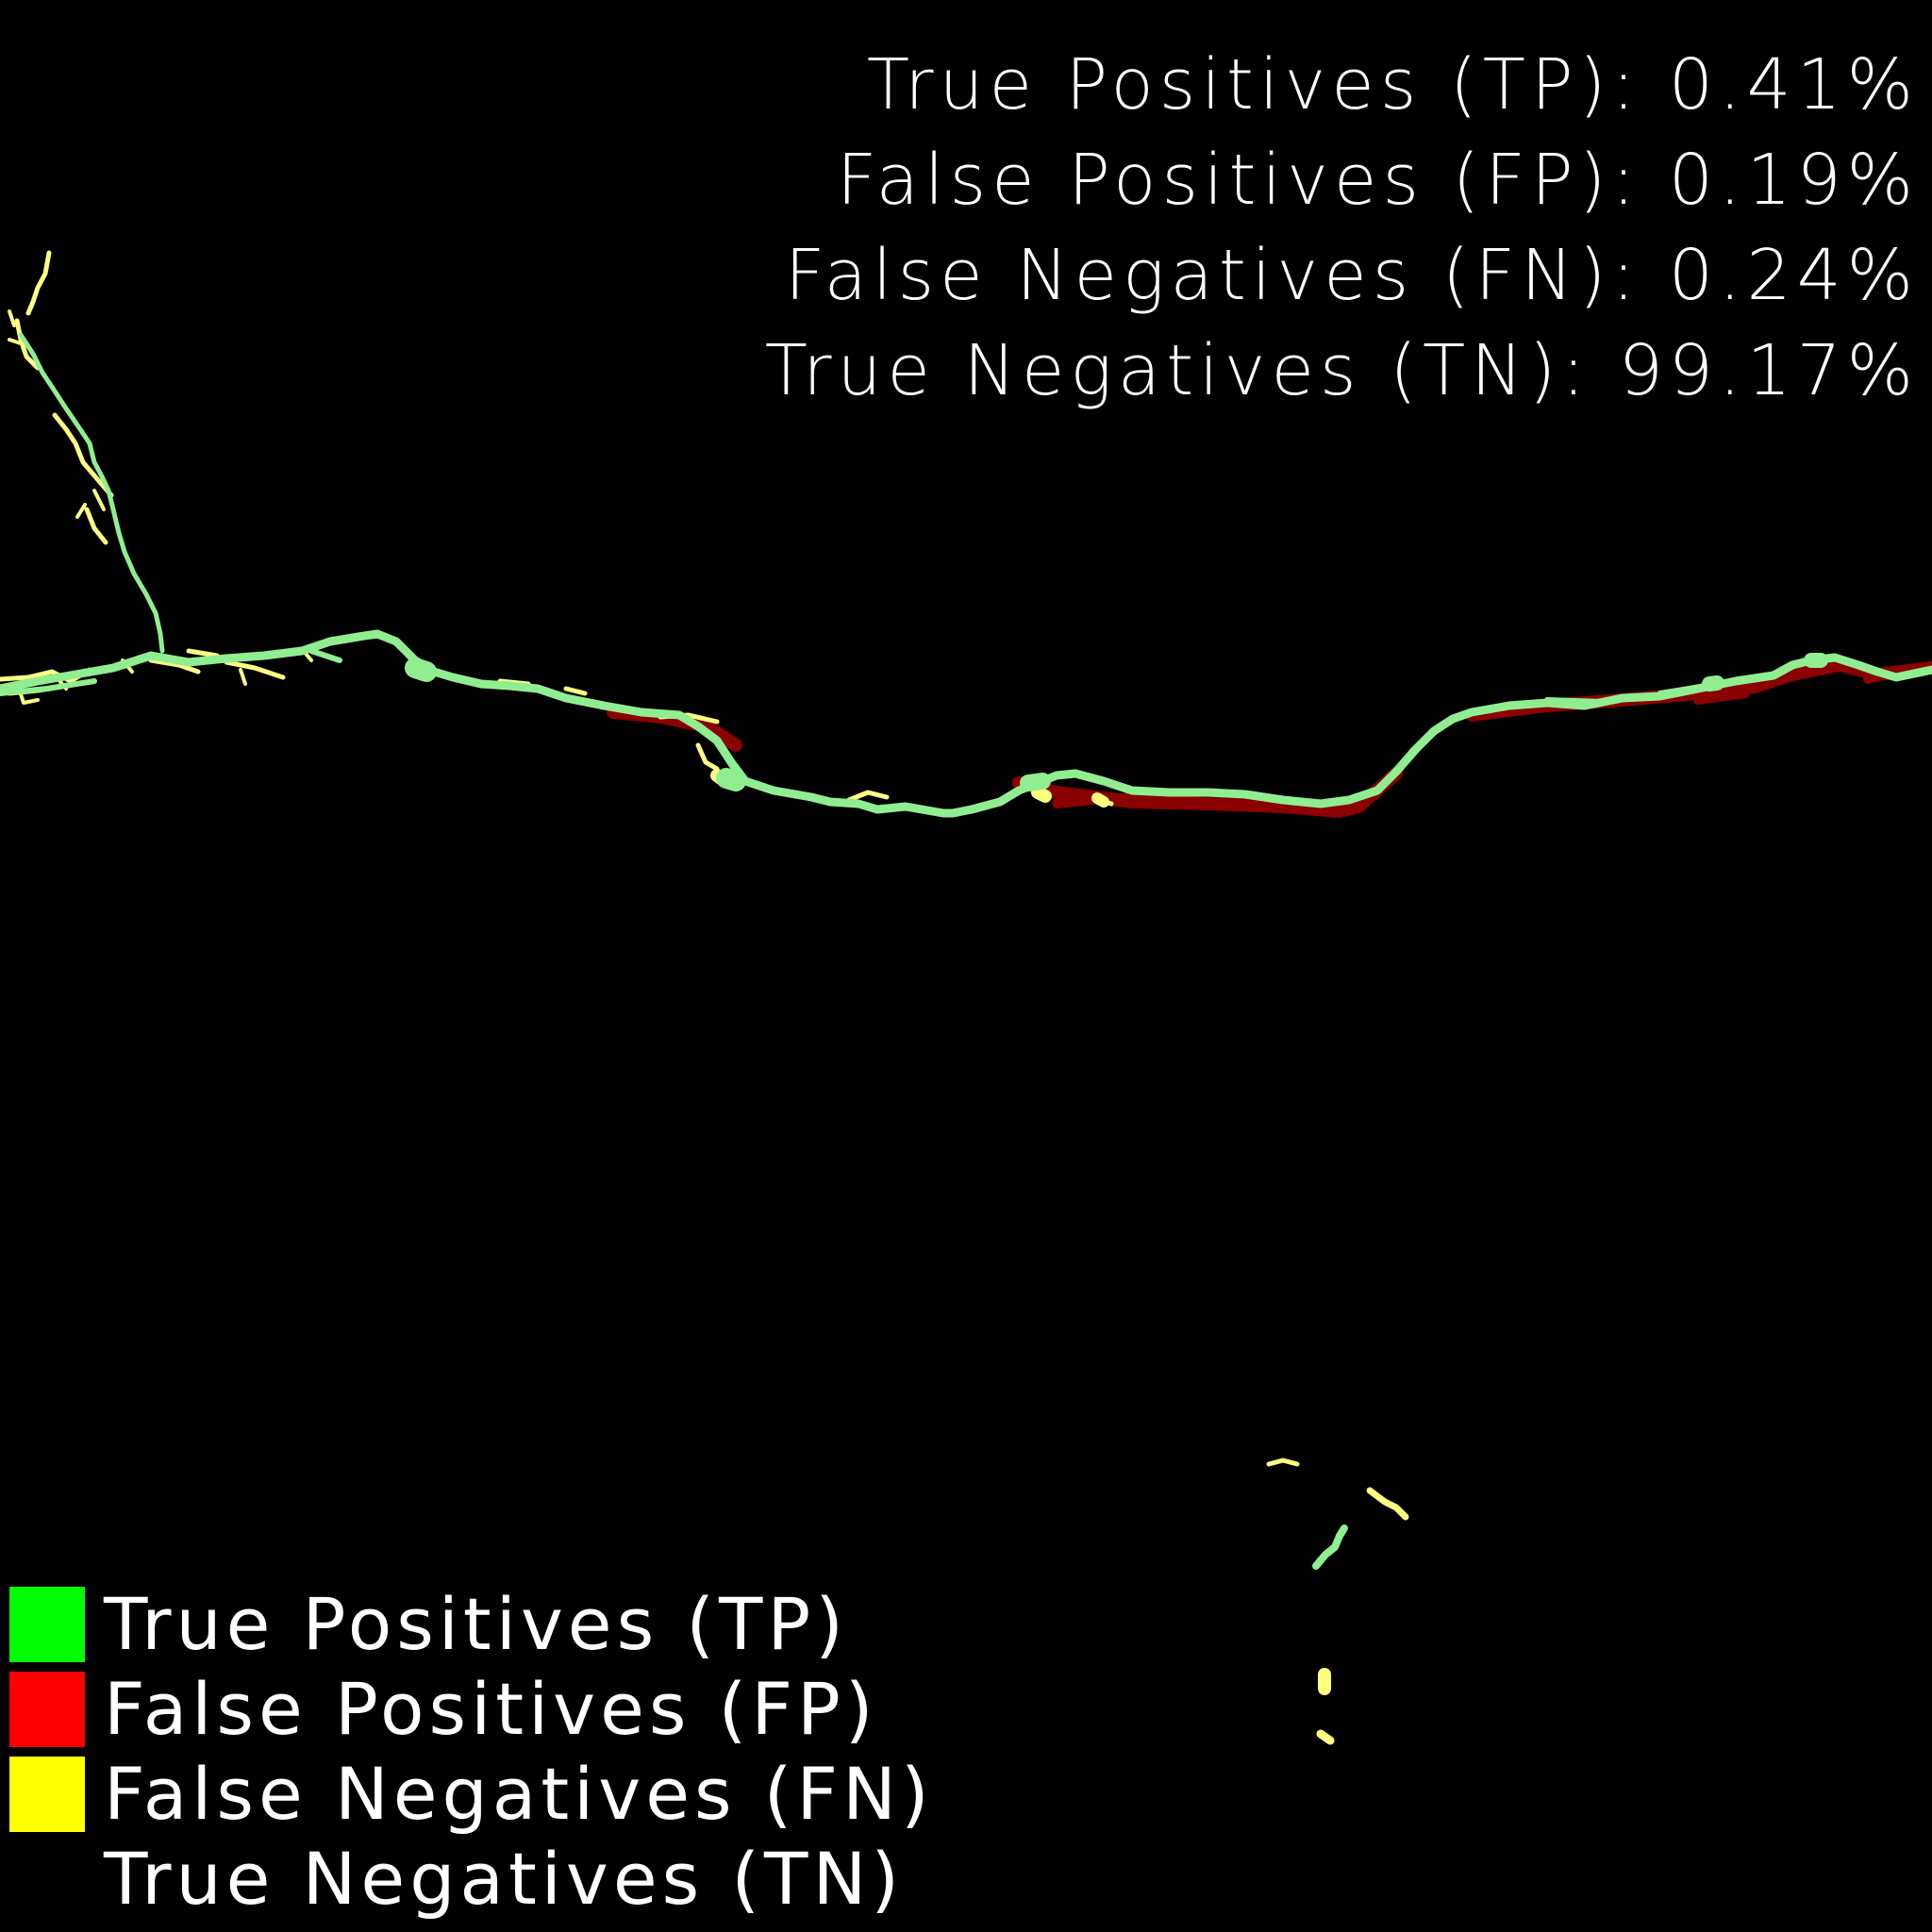 Image resolution: width=1932 pixels, height=1932 pixels. I want to click on legend-label-fn: False Negatives (FN), so click(519, 1794).